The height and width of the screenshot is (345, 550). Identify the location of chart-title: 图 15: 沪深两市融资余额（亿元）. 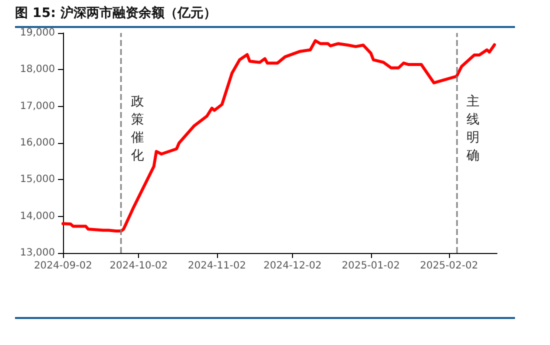
(265, 16).